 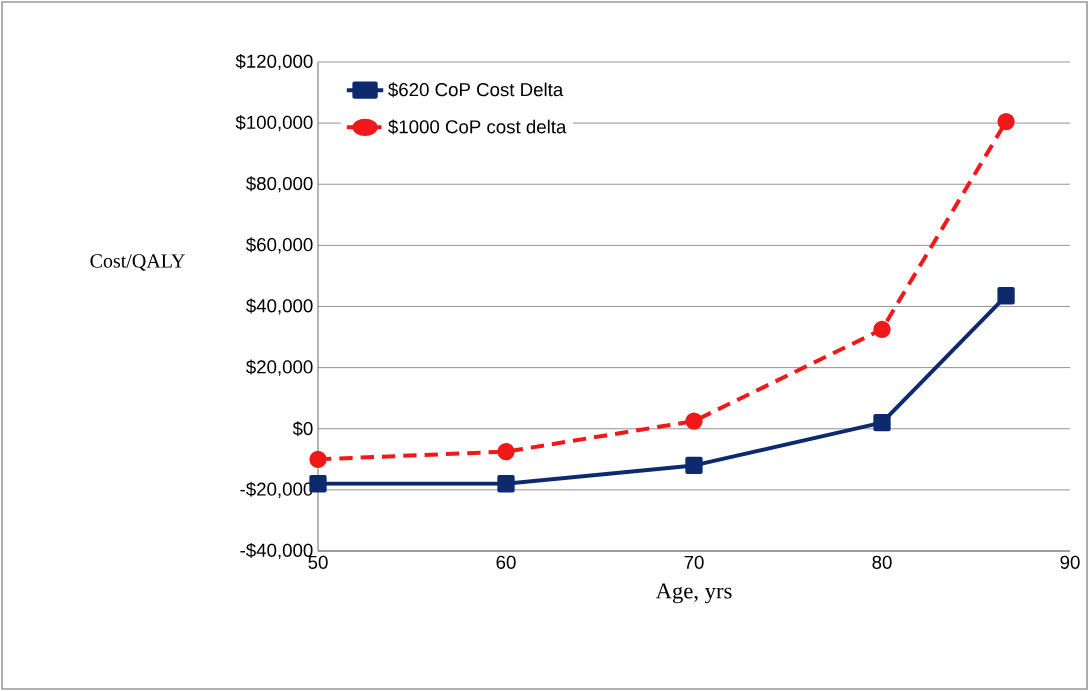 What do you see at coordinates (274, 123) in the screenshot?
I see `y-tick-label: $100,000` at bounding box center [274, 123].